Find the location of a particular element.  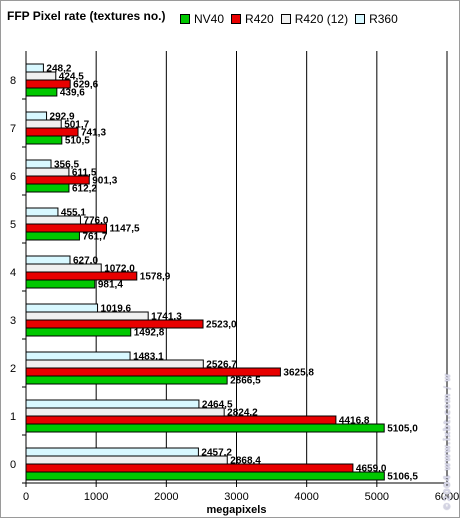

data-label: 741,3 is located at coordinates (93, 133).